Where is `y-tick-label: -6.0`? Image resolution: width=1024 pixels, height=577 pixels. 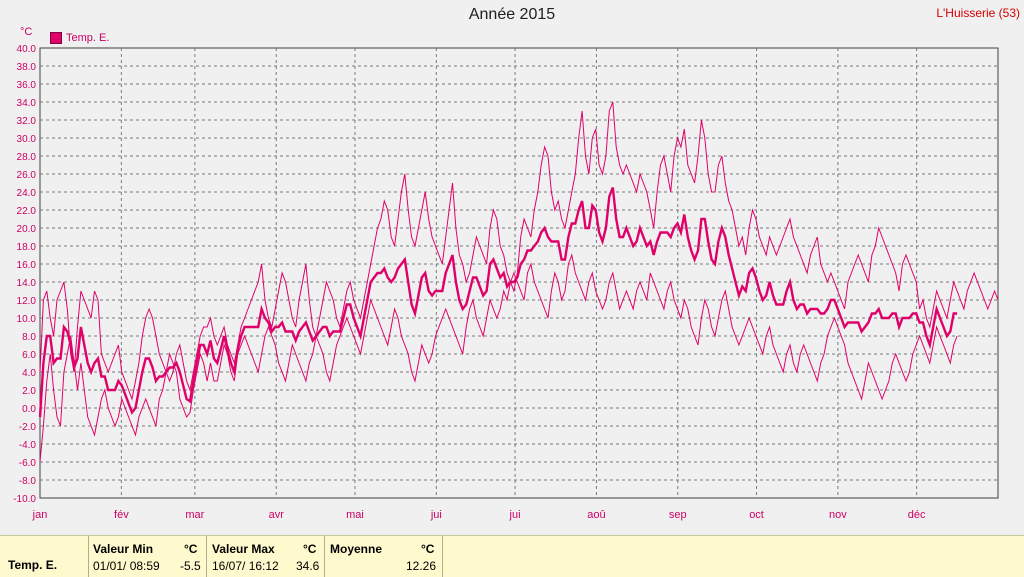
y-tick-label: -6.0 is located at coordinates (28, 463).